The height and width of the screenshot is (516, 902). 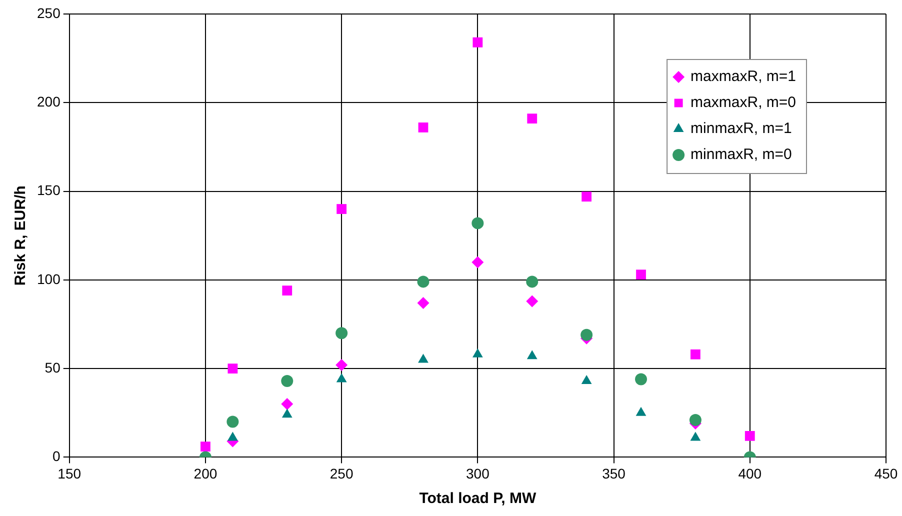 I want to click on y-tick-label: 200, so click(x=49, y=102).